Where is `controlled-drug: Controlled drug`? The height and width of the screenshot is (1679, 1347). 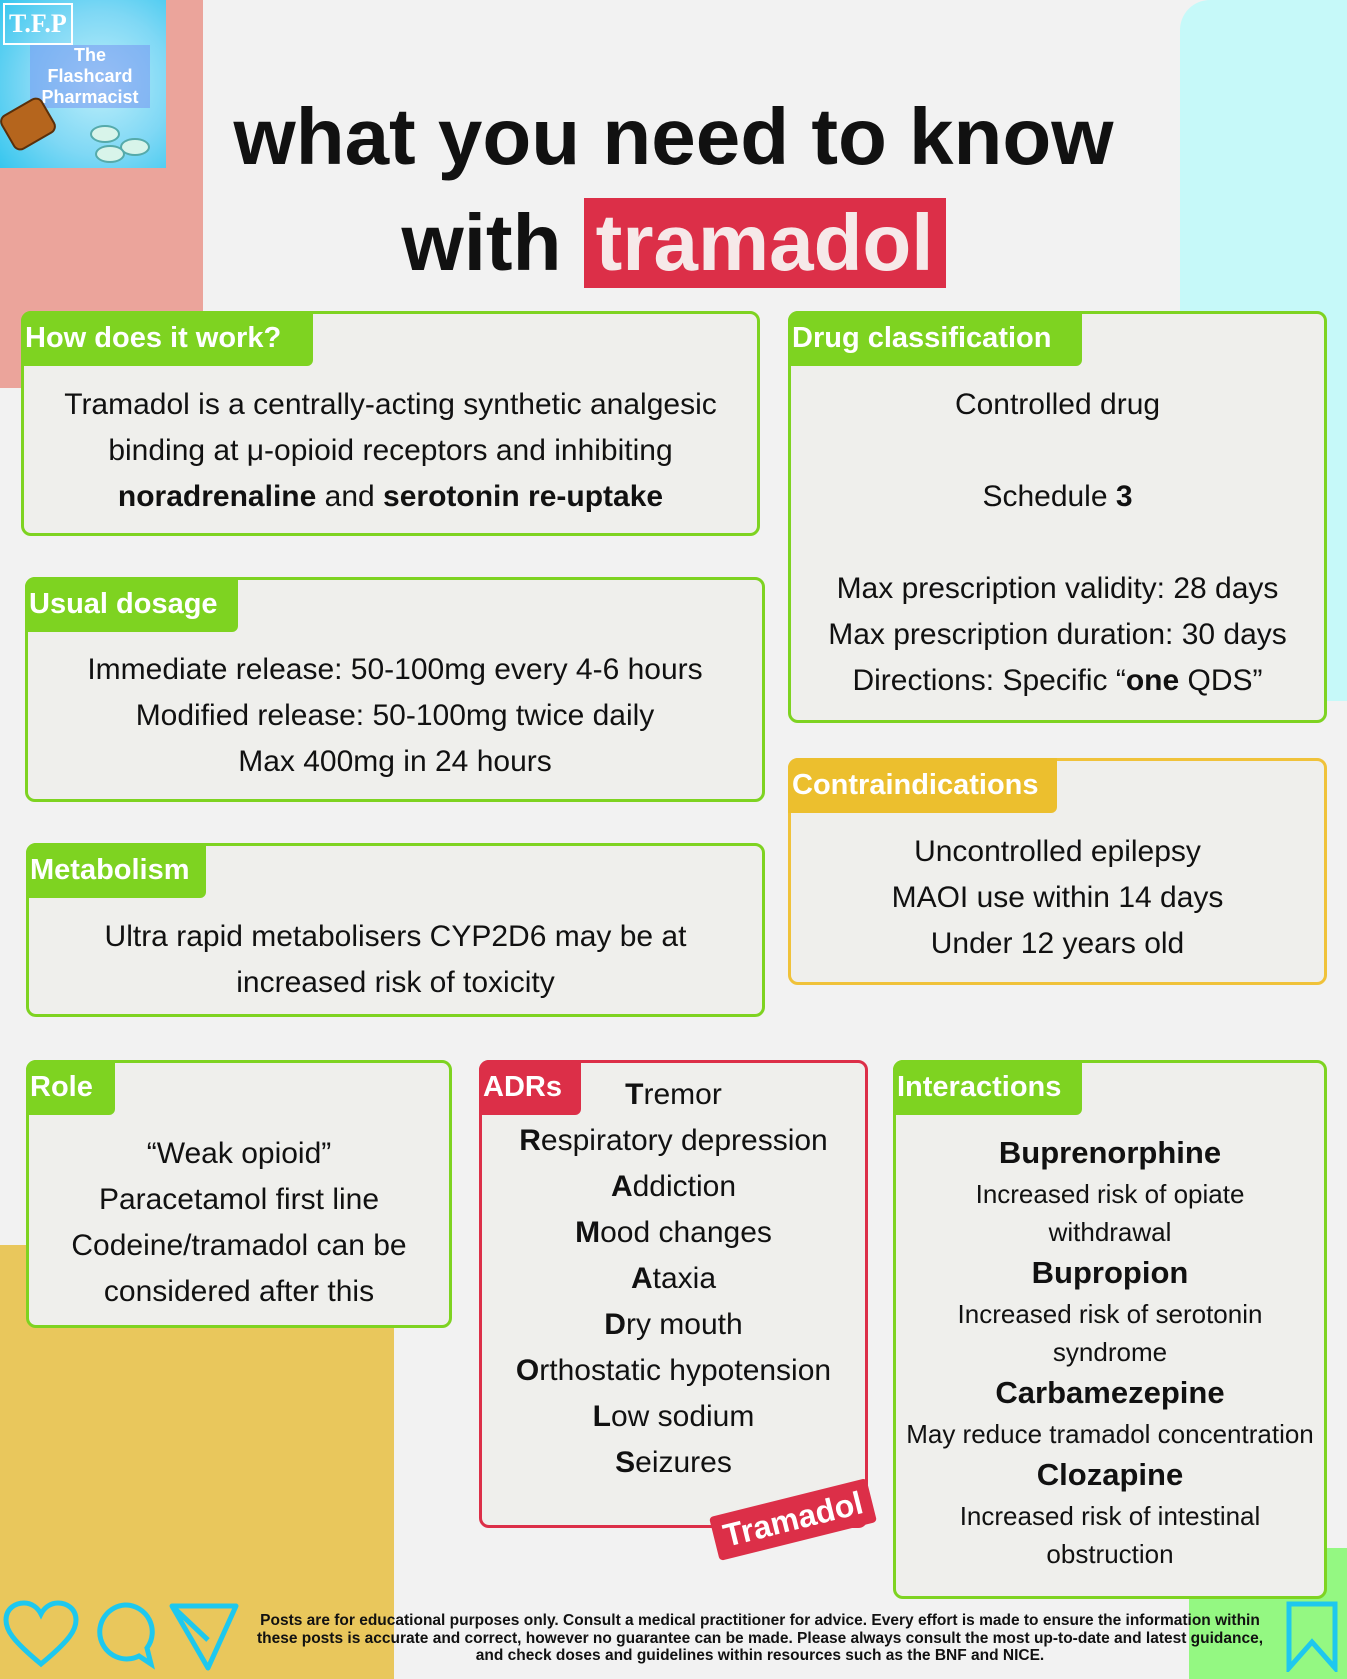
controlled-drug: Controlled drug is located at coordinates (1057, 404).